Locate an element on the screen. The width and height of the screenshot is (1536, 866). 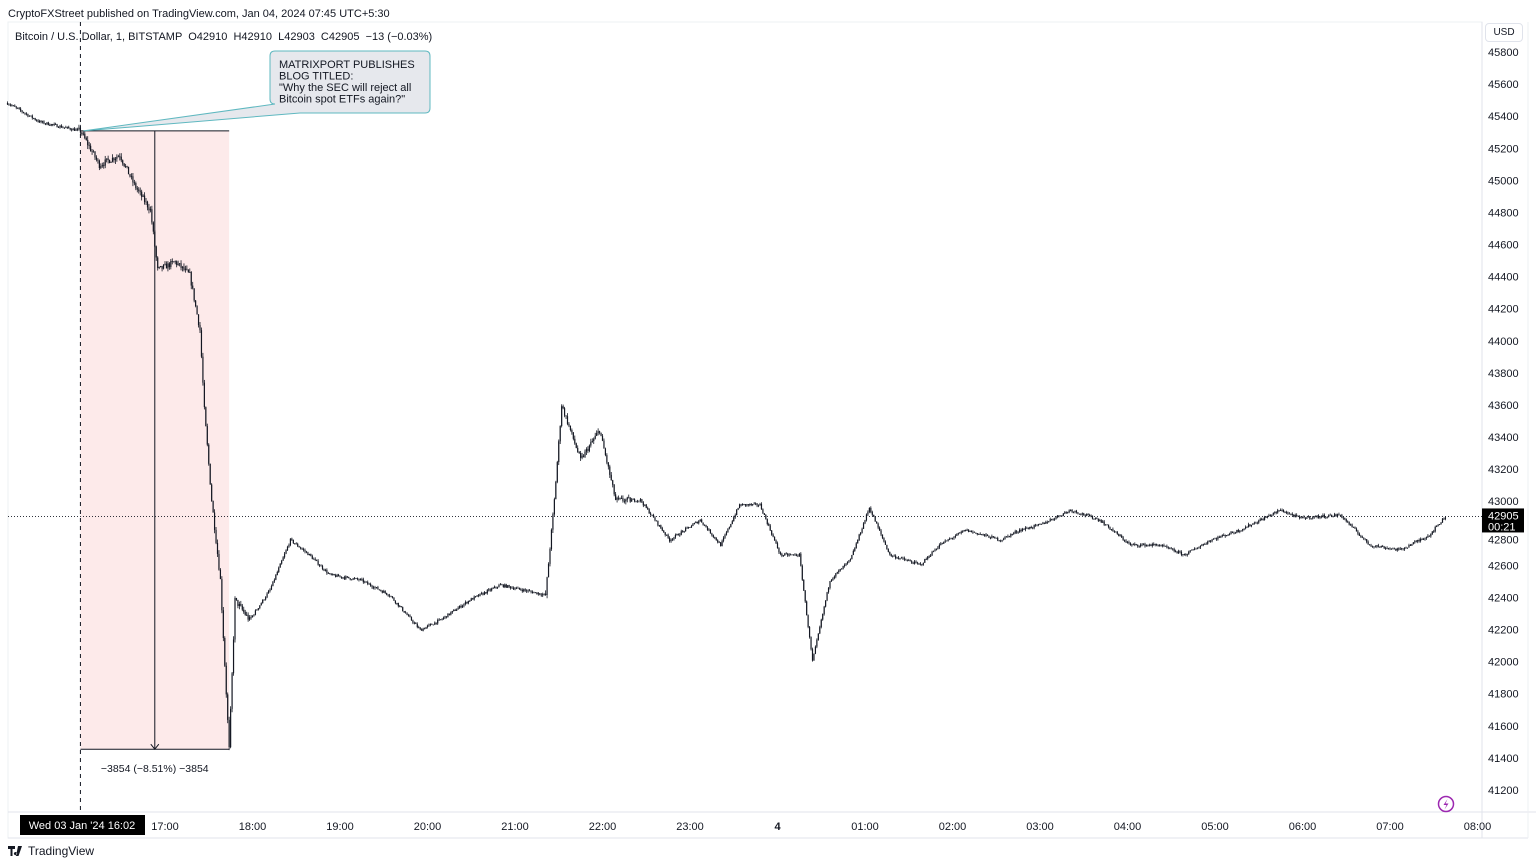
bolt-icon is located at coordinates (1446, 804).